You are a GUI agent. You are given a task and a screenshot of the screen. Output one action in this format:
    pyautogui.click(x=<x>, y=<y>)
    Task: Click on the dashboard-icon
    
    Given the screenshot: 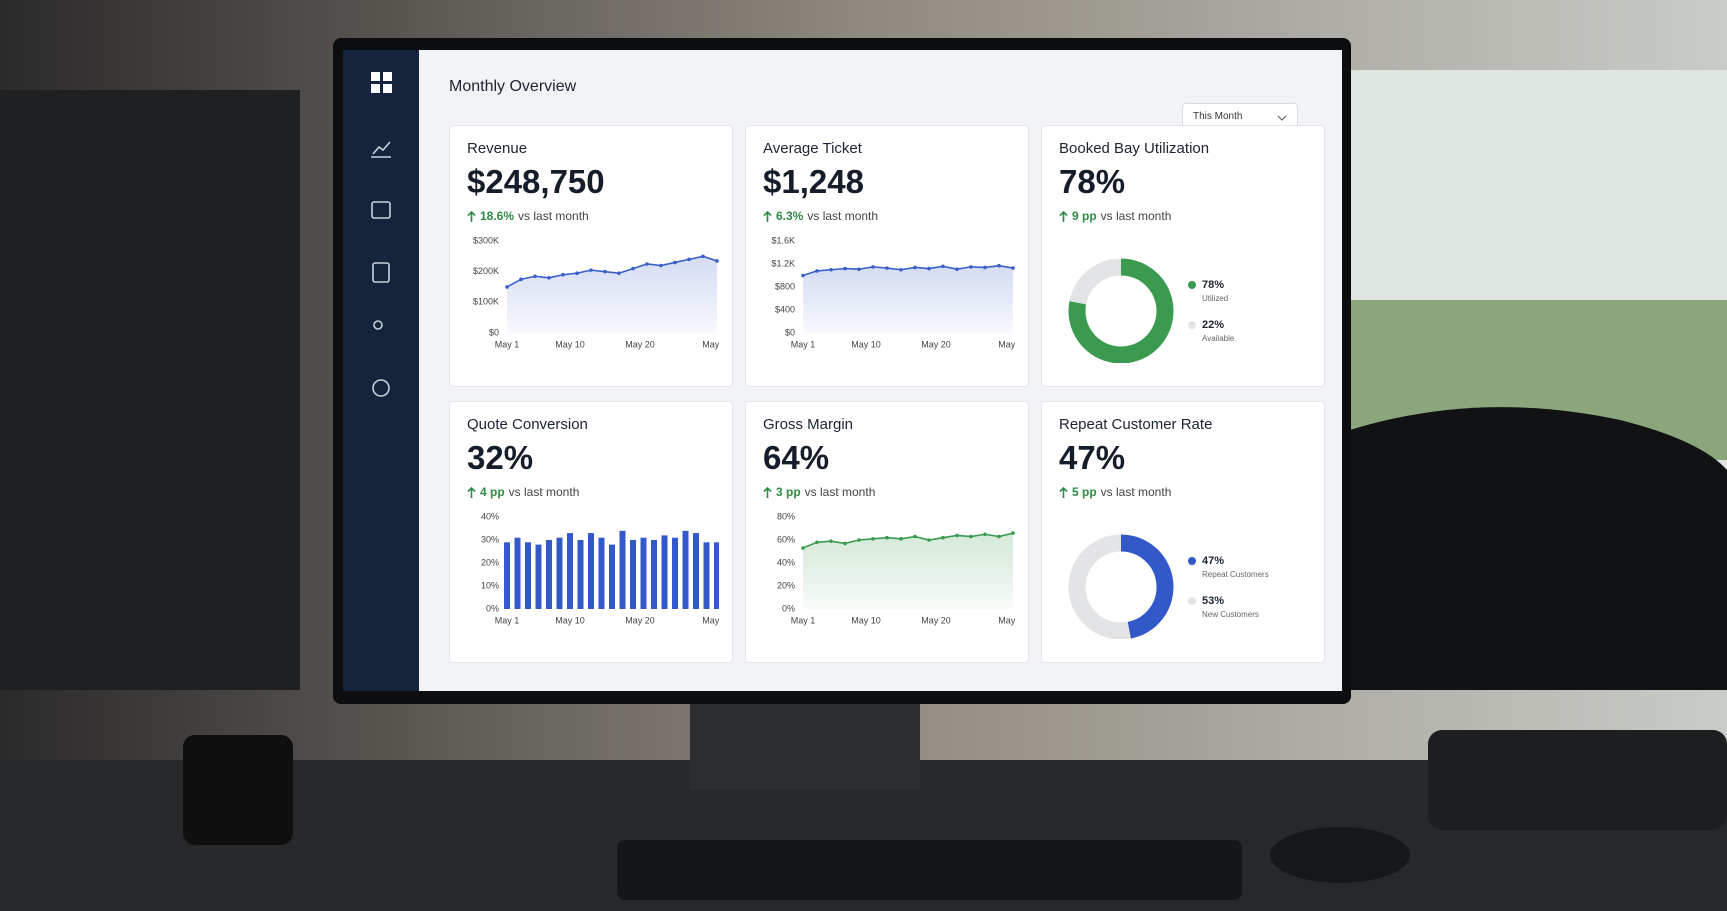 What is the action you would take?
    pyautogui.click(x=381, y=82)
    